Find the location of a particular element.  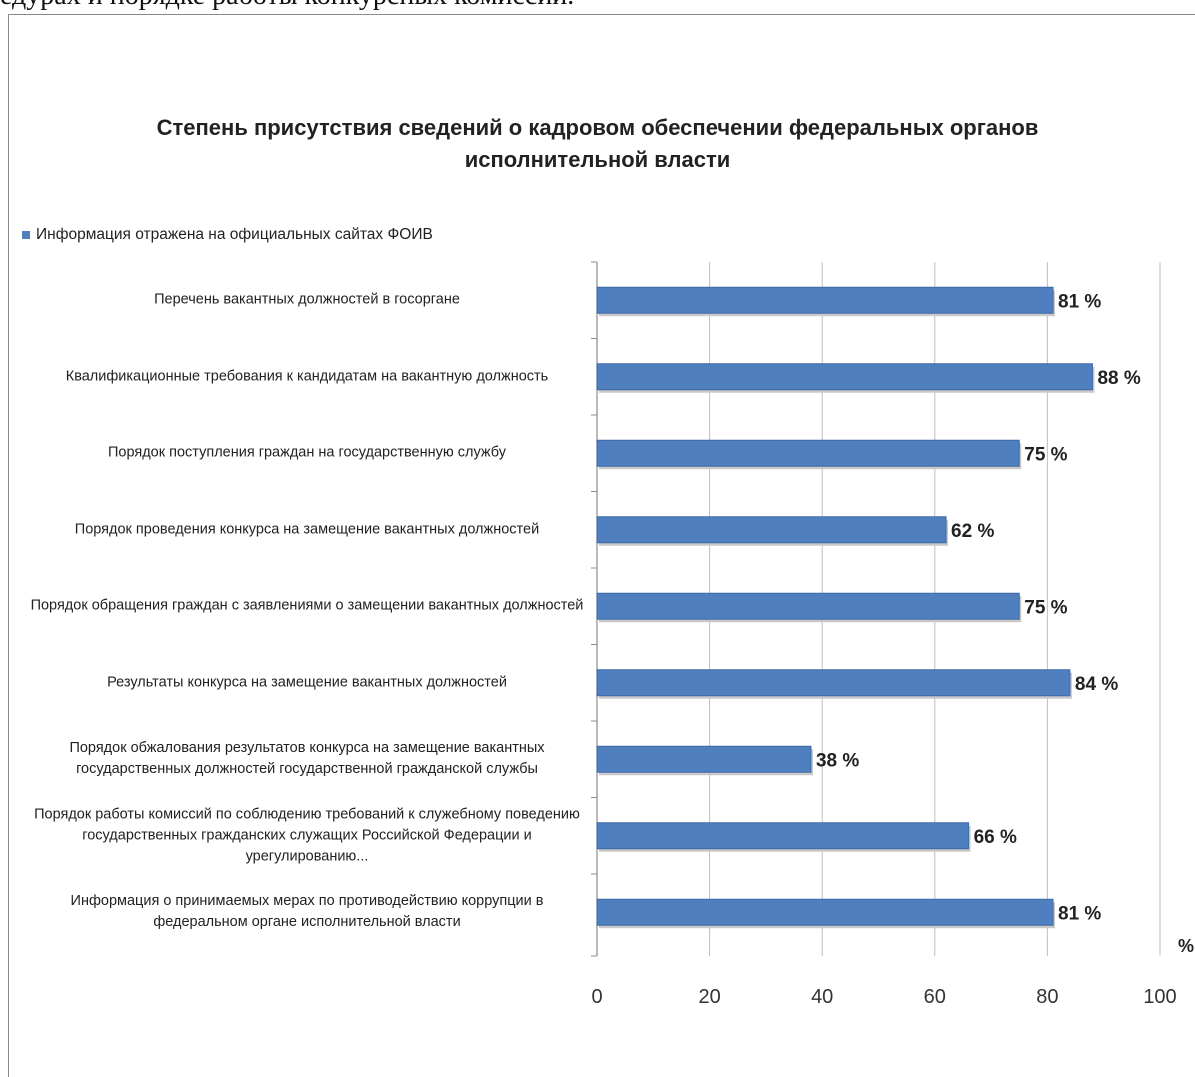

x-axis-unit-label: % is located at coordinates (1186, 946).